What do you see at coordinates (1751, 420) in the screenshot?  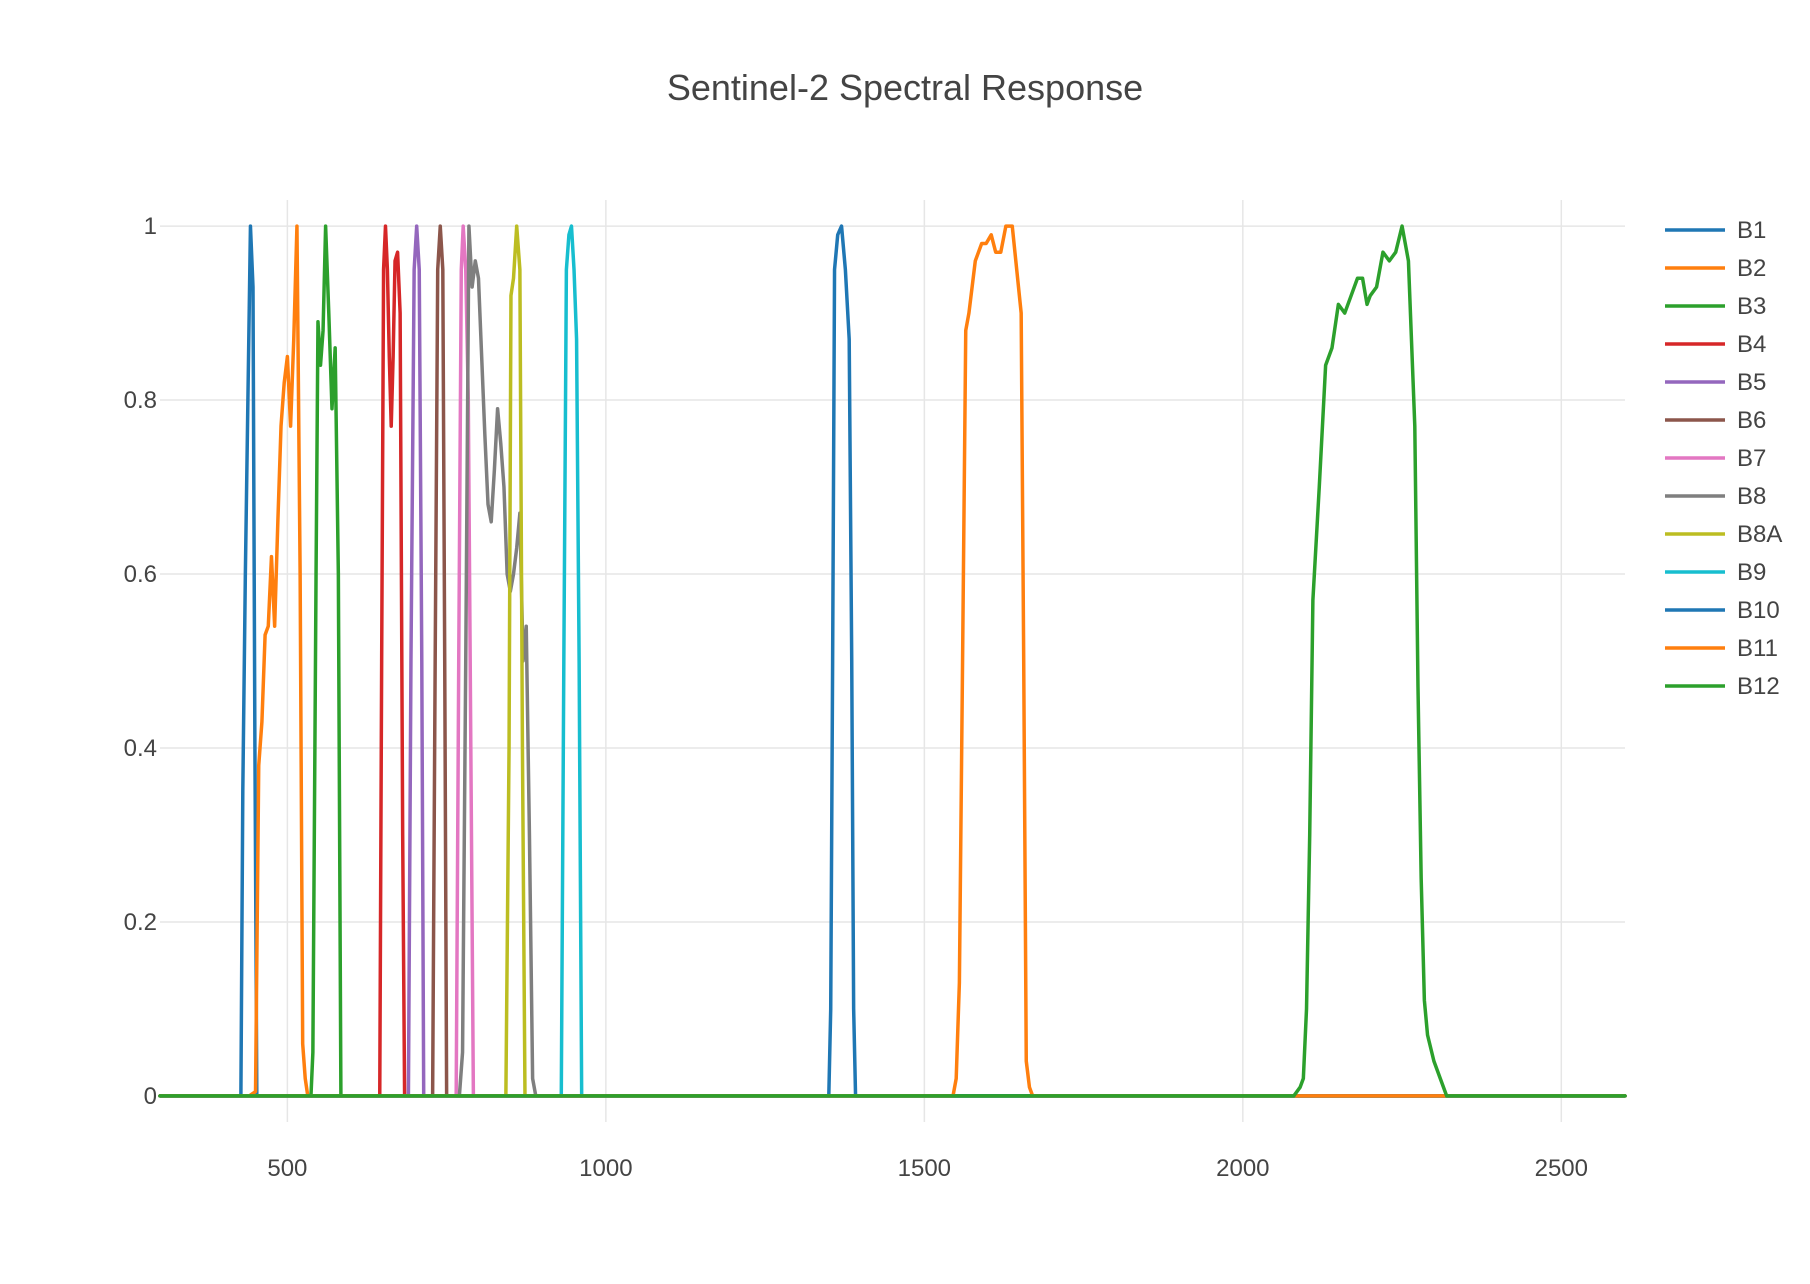 I see `legend-label: B6` at bounding box center [1751, 420].